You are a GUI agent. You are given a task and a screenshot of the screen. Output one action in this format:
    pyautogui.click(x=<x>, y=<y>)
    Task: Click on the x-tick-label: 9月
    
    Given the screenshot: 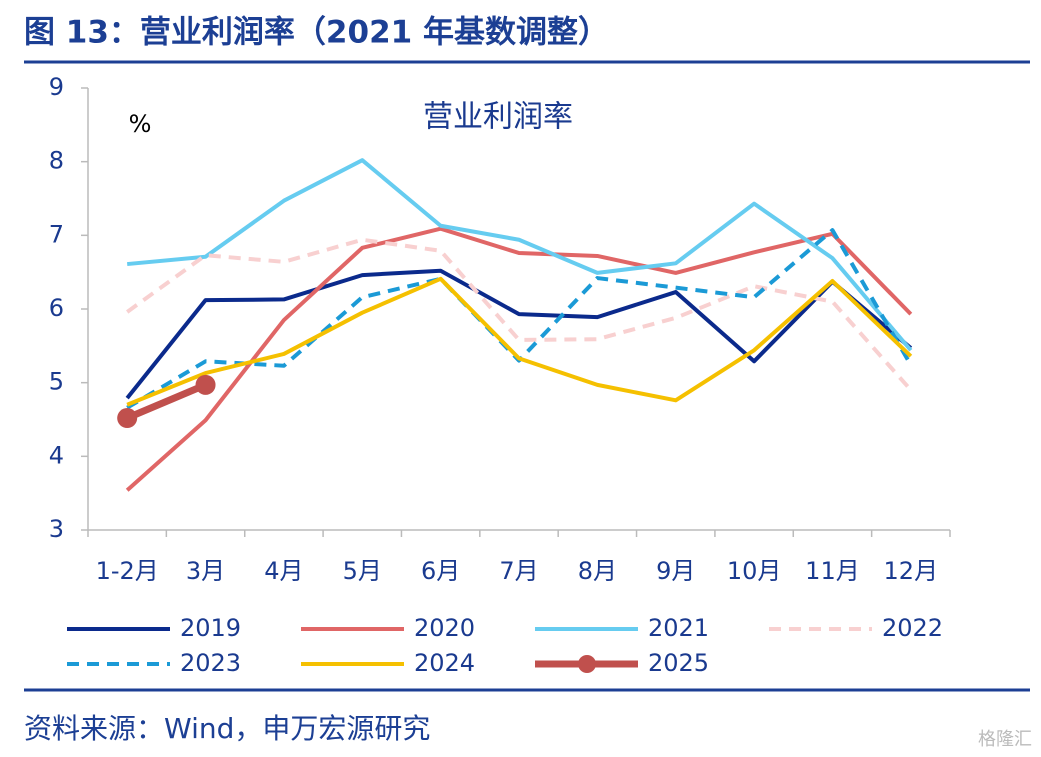 What is the action you would take?
    pyautogui.click(x=675, y=571)
    